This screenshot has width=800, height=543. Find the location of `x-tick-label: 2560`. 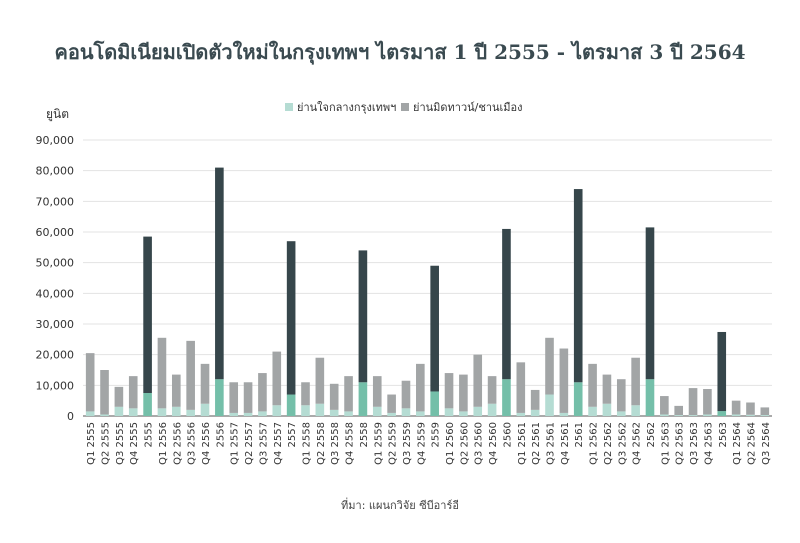

x-tick-label: 2560 is located at coordinates (507, 434).